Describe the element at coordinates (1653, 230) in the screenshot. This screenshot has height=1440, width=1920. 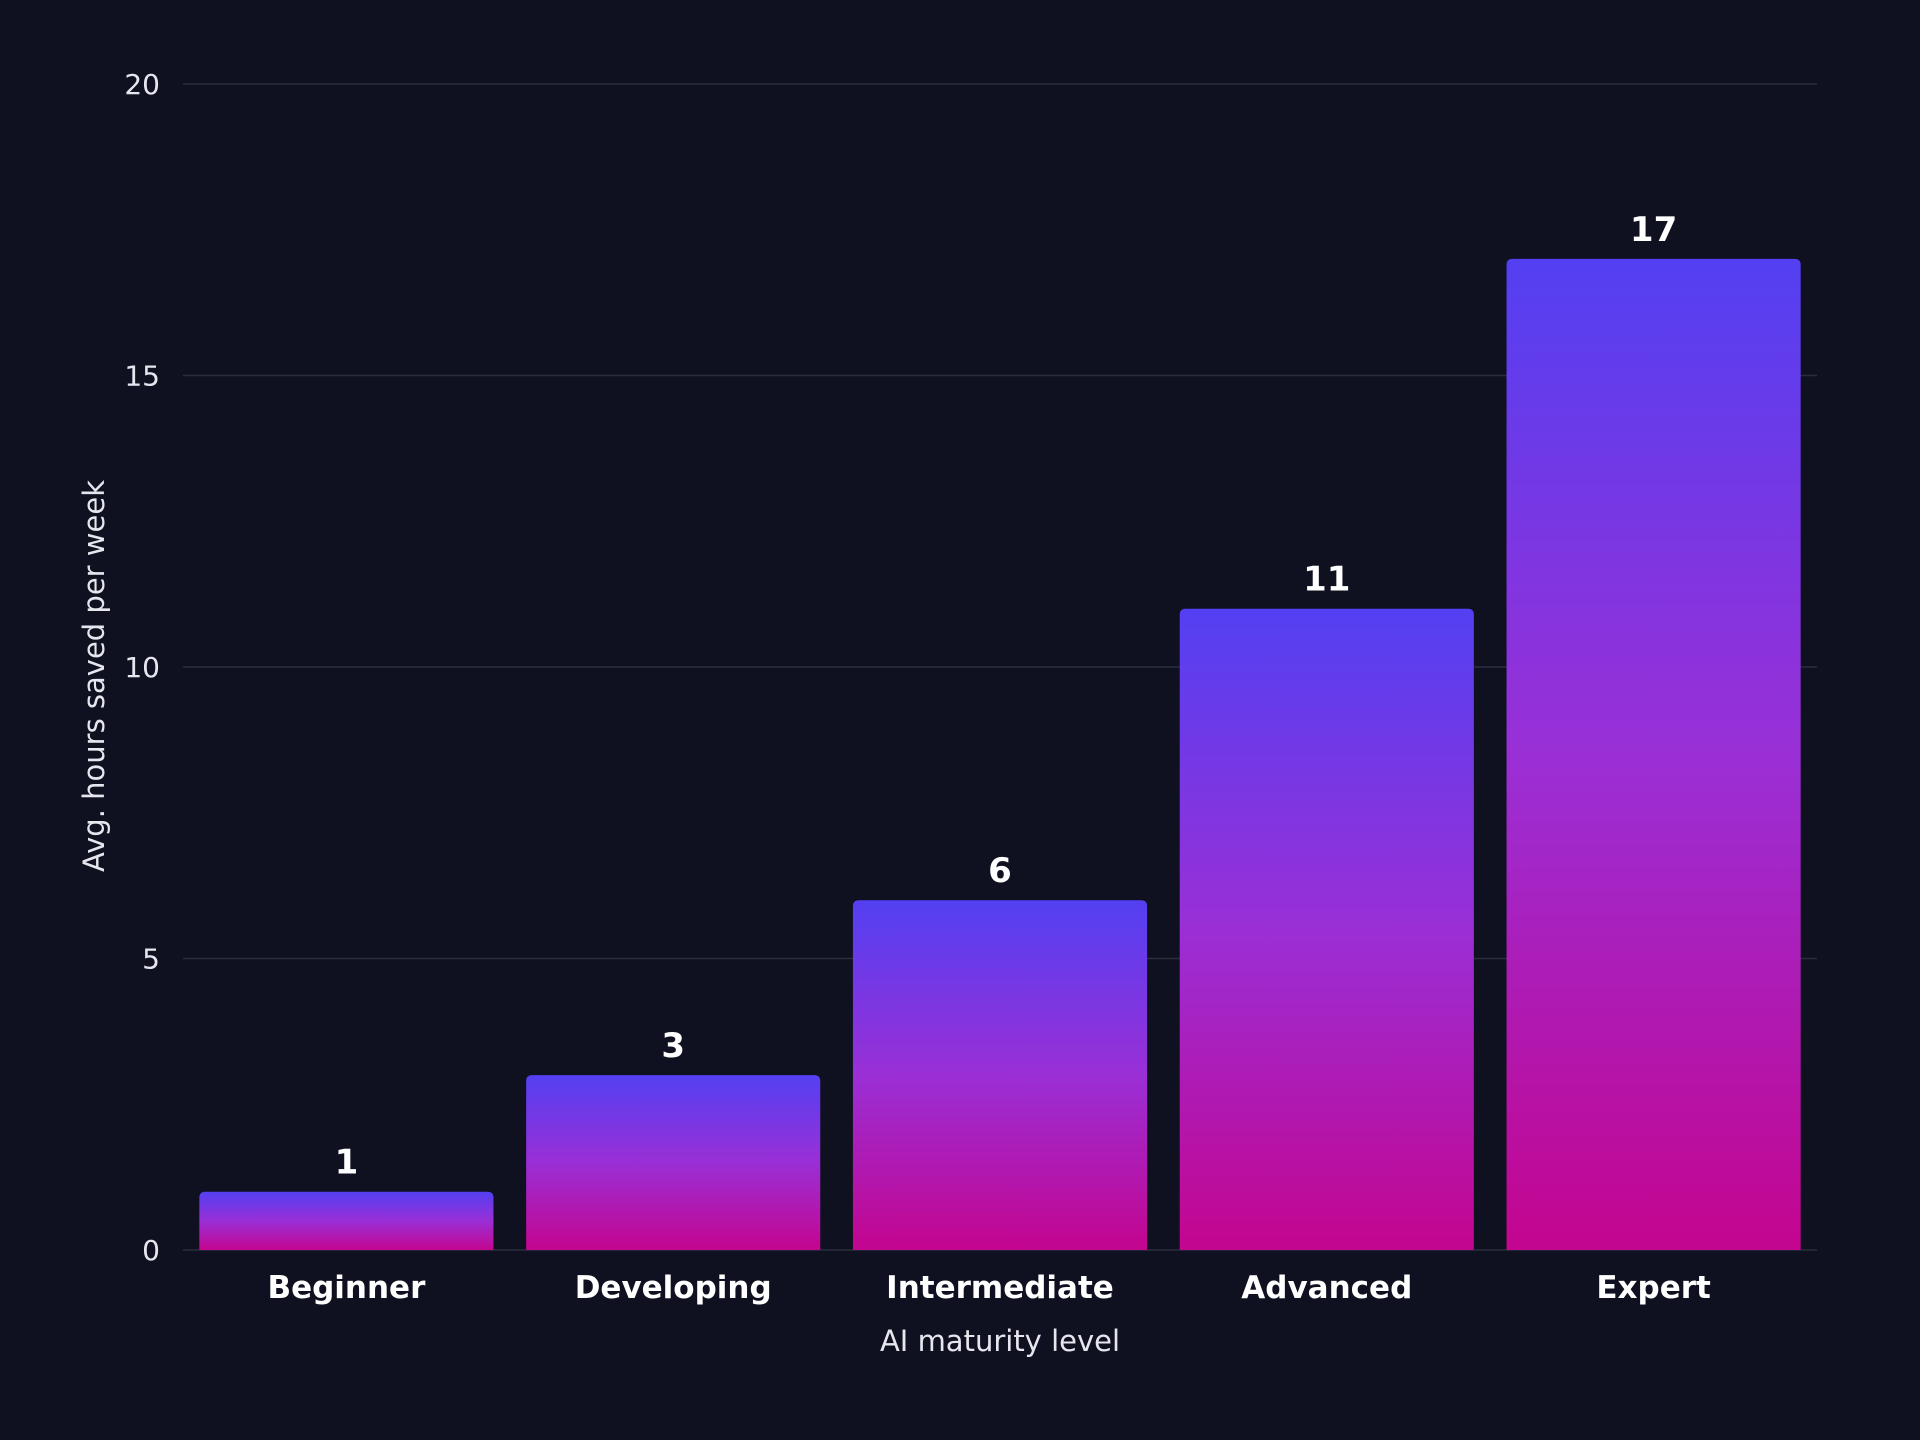
I see `value-label-expert: 17` at that location.